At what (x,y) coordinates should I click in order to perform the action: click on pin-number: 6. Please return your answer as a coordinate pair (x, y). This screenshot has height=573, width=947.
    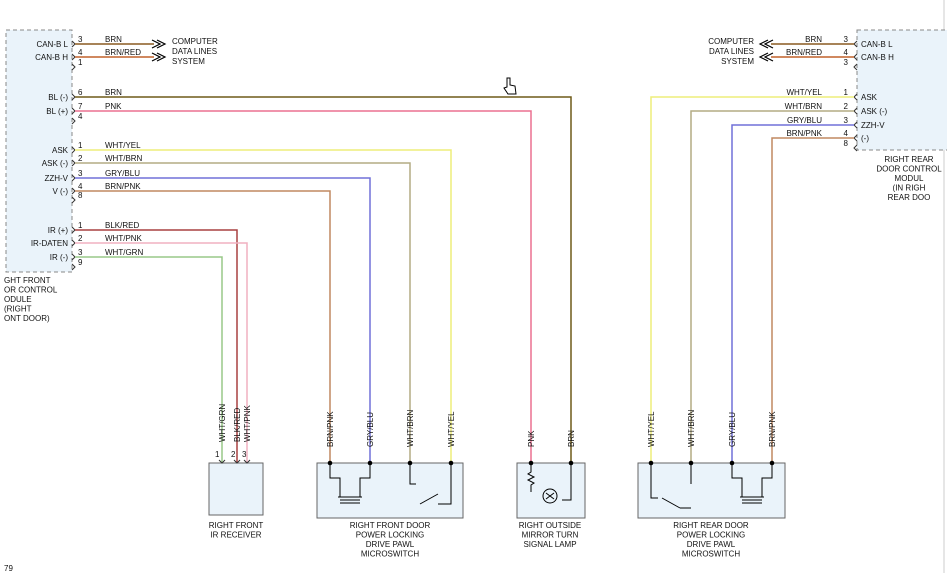
    Looking at the image, I should click on (80, 92).